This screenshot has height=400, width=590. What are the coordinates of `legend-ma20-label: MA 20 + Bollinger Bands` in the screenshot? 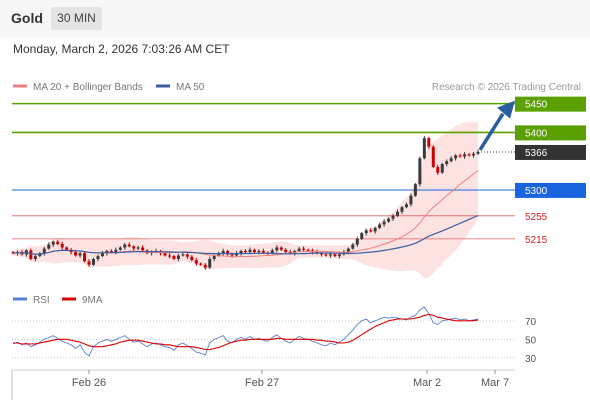 It's located at (88, 87).